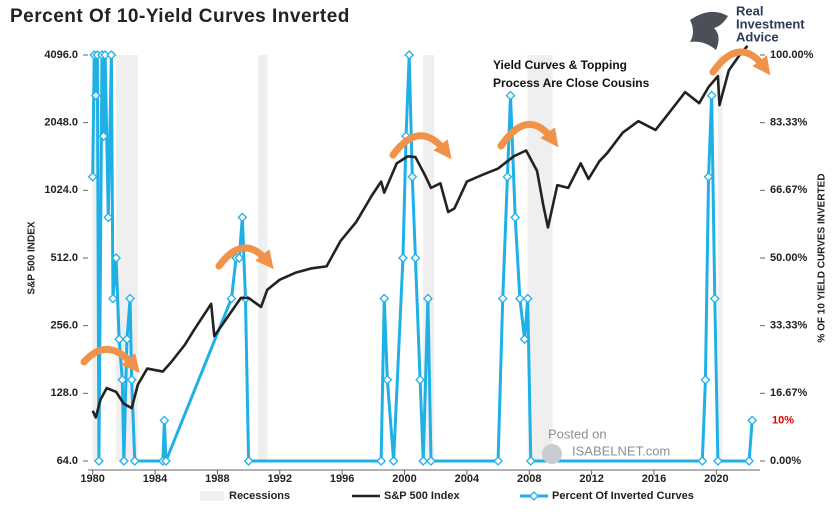 This screenshot has height=517, width=838. What do you see at coordinates (591, 479) in the screenshot?
I see `x-tick-label: 2012` at bounding box center [591, 479].